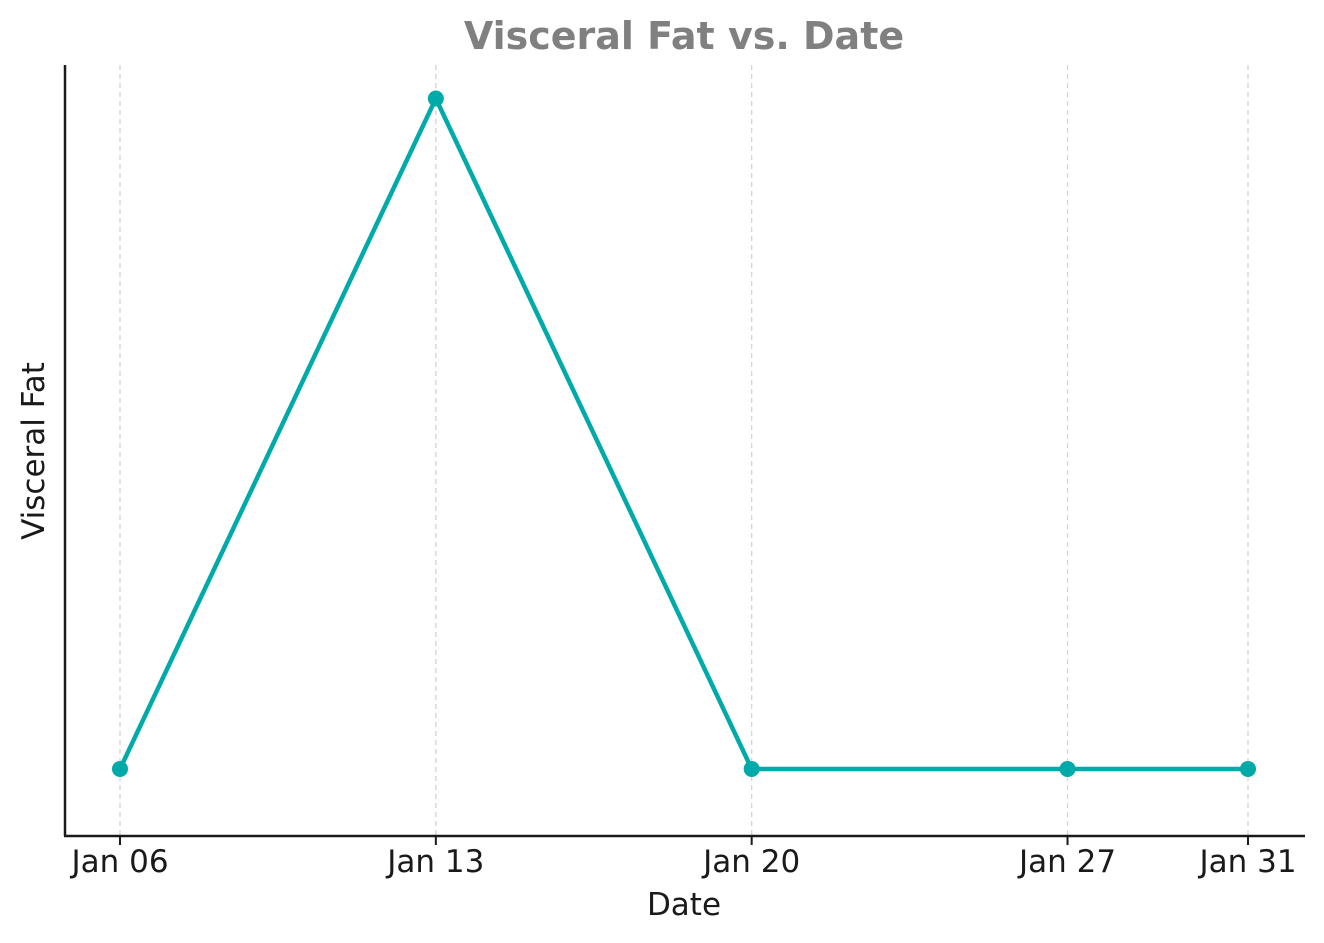 The width and height of the screenshot is (1324, 943). What do you see at coordinates (683, 858) in the screenshot?
I see `x-tick-layer: Jan 06 Jan 13 Jan 20 Jan 27 Jan 31` at bounding box center [683, 858].